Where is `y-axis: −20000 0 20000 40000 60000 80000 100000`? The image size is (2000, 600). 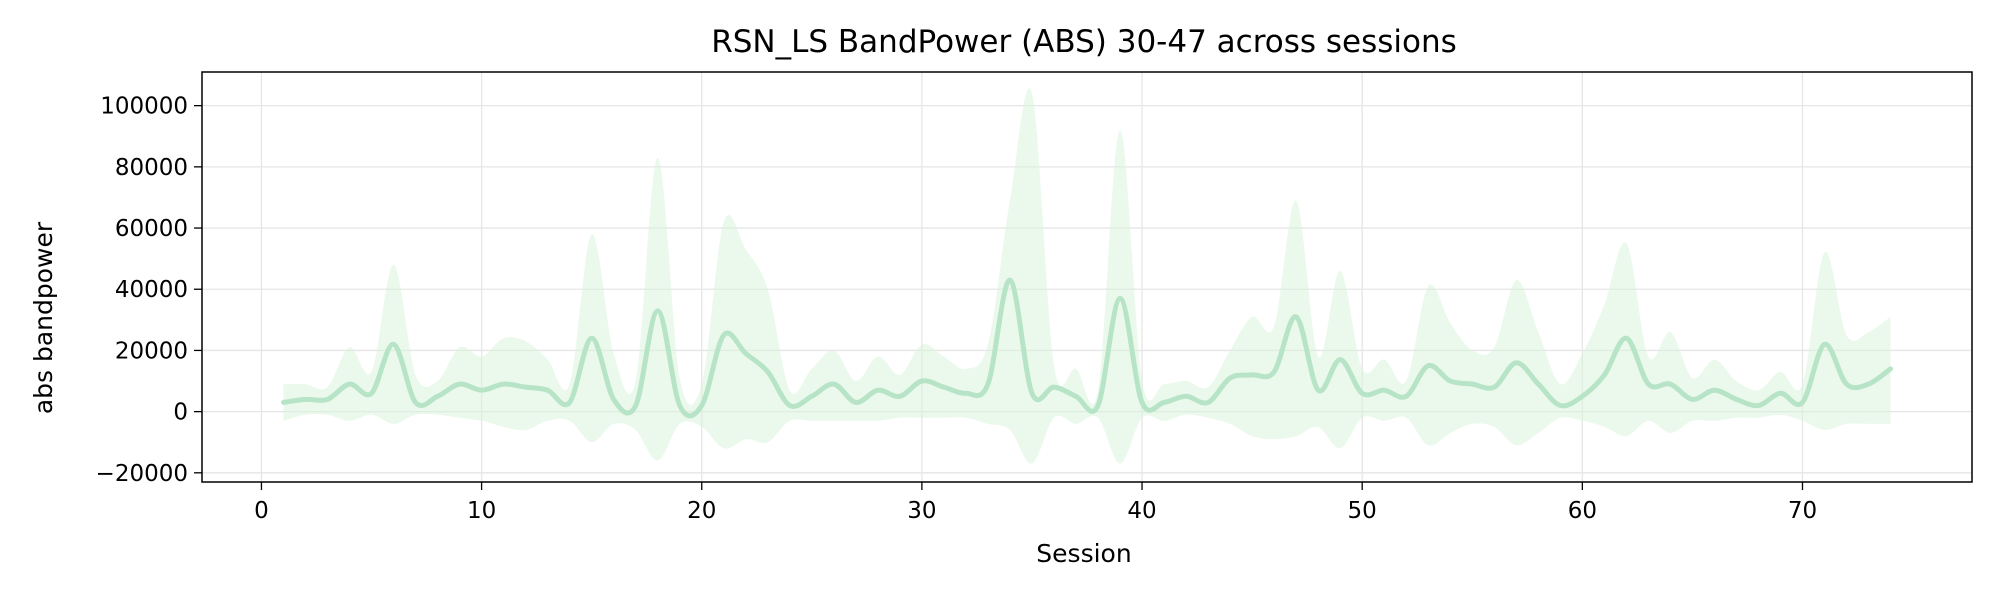 y-axis: −20000 0 20000 40000 60000 80000 100000 is located at coordinates (149, 290).